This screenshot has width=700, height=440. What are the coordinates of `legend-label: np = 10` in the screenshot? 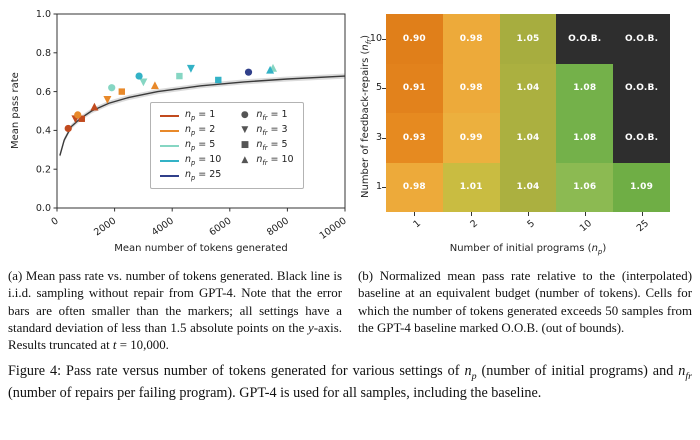 It's located at (203, 160).